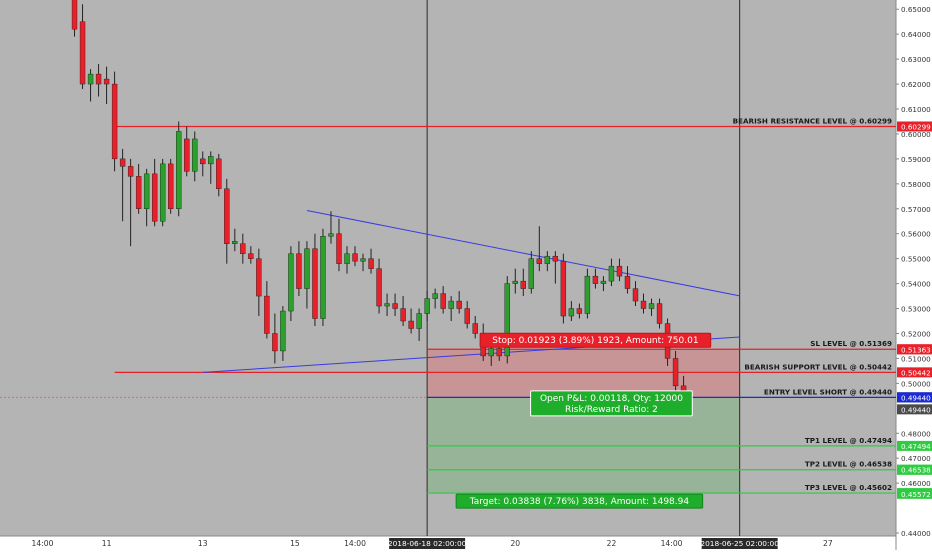  I want to click on entry-price-tag: 0.49440, so click(916, 397).